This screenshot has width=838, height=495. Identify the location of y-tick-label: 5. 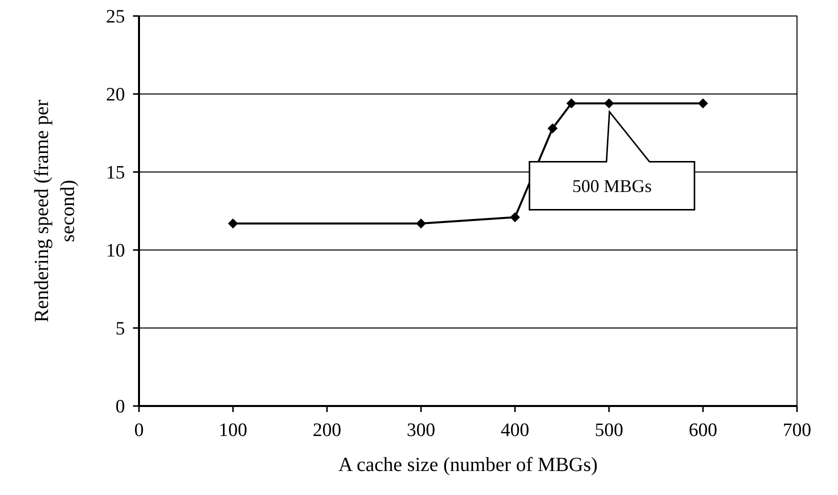
(120, 329).